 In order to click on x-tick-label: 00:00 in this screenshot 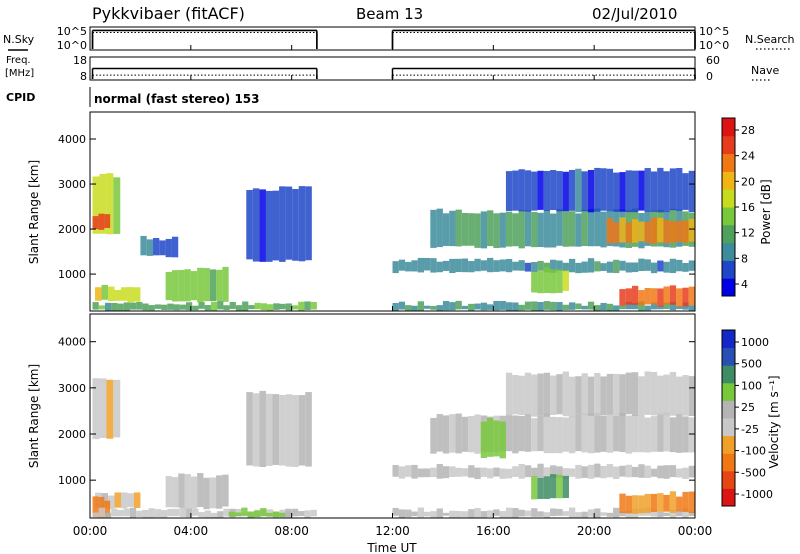, I will do `click(695, 531)`.